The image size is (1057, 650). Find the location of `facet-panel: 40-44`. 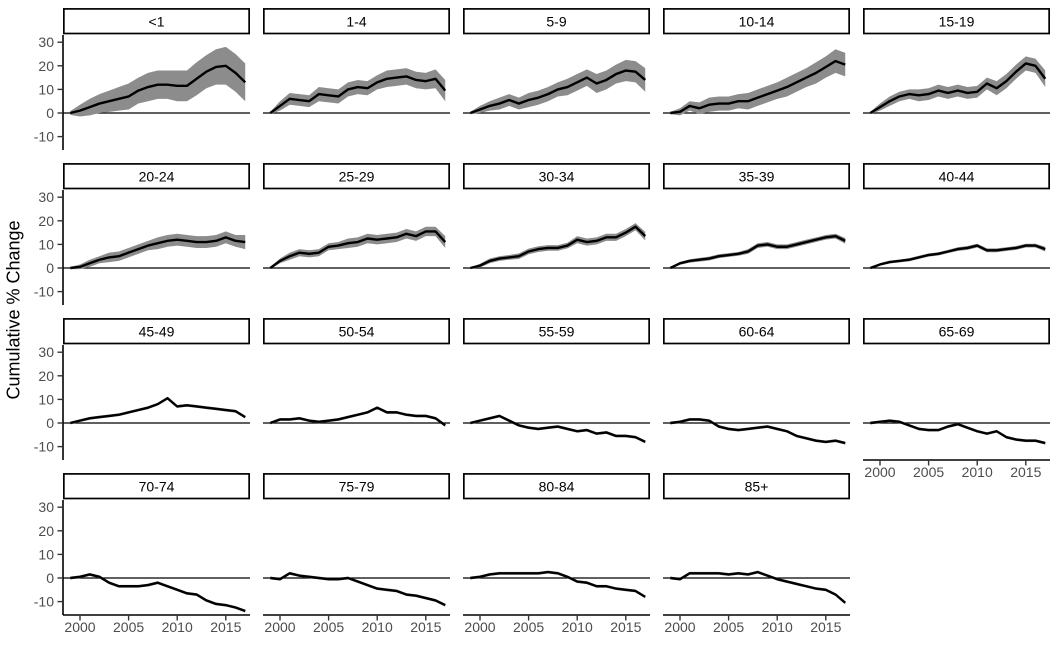

facet-panel: 40-44 is located at coordinates (957, 216).